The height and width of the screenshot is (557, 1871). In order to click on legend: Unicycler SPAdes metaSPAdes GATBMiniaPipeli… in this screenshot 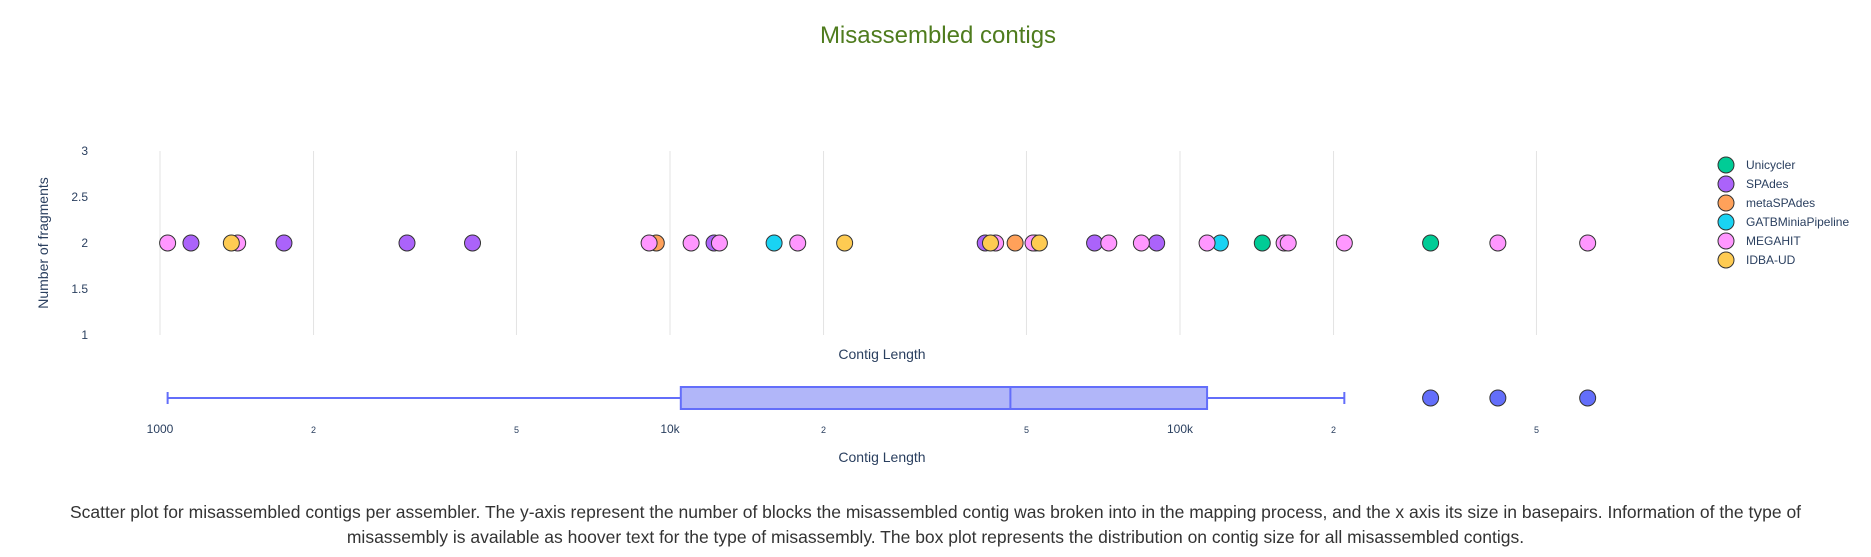, I will do `click(1783, 212)`.